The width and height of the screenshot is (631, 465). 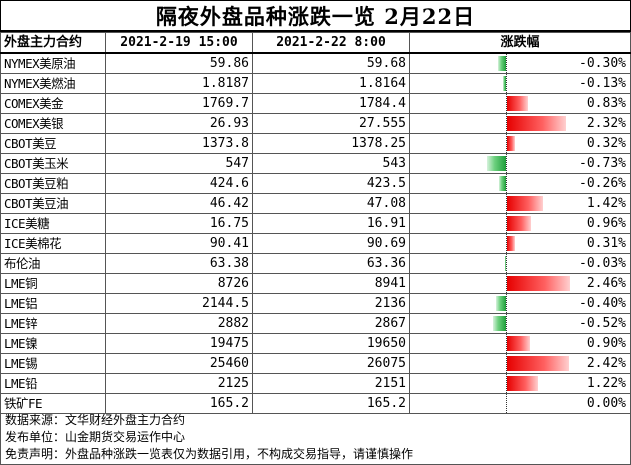 What do you see at coordinates (179, 243) in the screenshot?
I see `row-value-date1: 90.41` at bounding box center [179, 243].